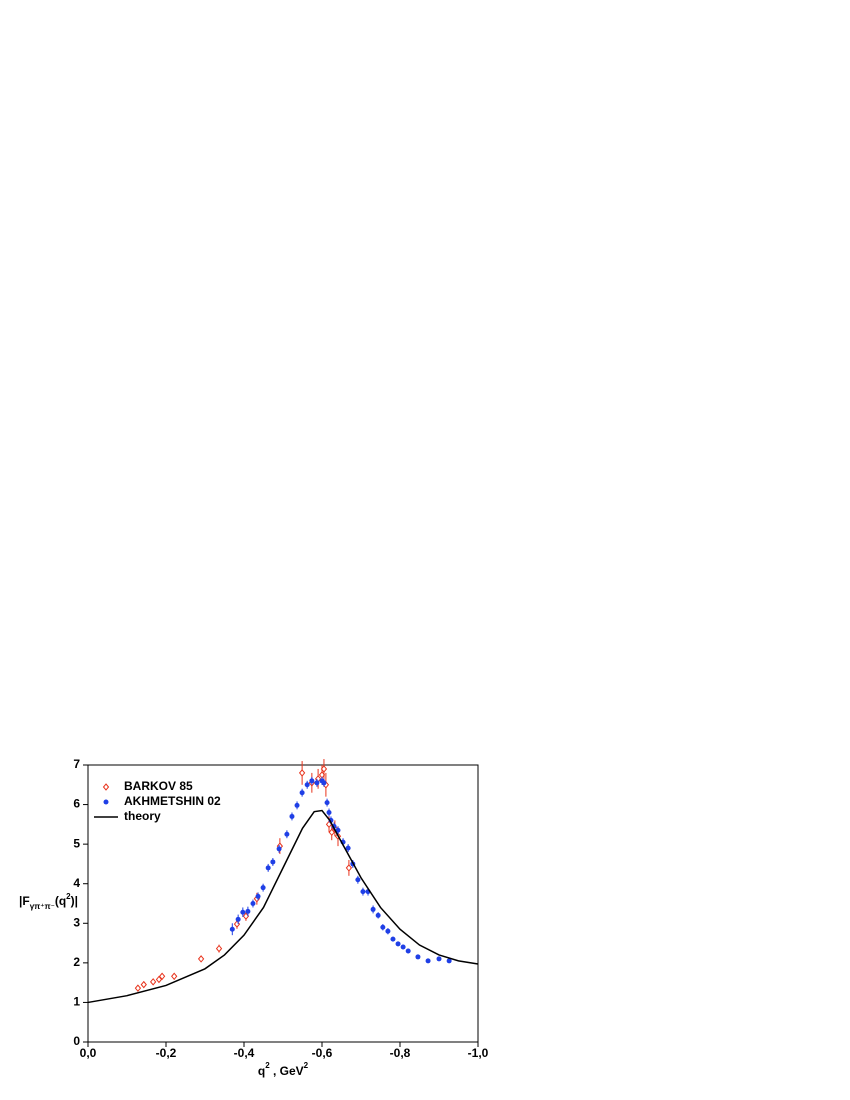 This screenshot has height=1100, width=850. I want to click on x-tick-label: -0,6, so click(322, 1053).